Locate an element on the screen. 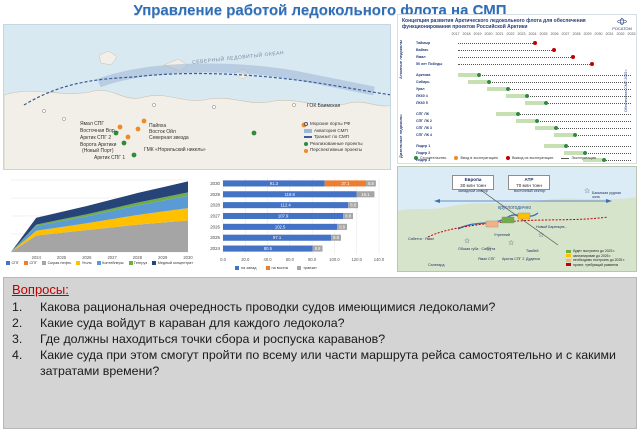 Image resolution: width=640 pixels, height=432 pixels. atom-icon is located at coordinates (622, 21).